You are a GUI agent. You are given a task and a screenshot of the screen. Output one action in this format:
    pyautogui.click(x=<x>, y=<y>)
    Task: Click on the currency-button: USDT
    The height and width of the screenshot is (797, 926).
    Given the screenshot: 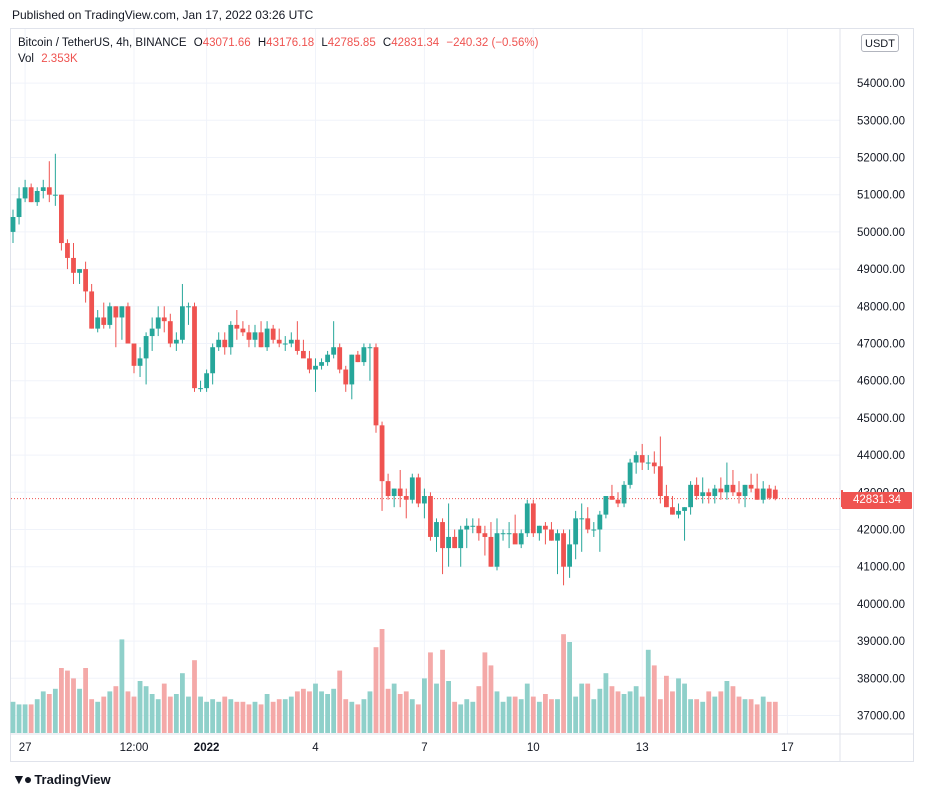 What is the action you would take?
    pyautogui.click(x=880, y=43)
    